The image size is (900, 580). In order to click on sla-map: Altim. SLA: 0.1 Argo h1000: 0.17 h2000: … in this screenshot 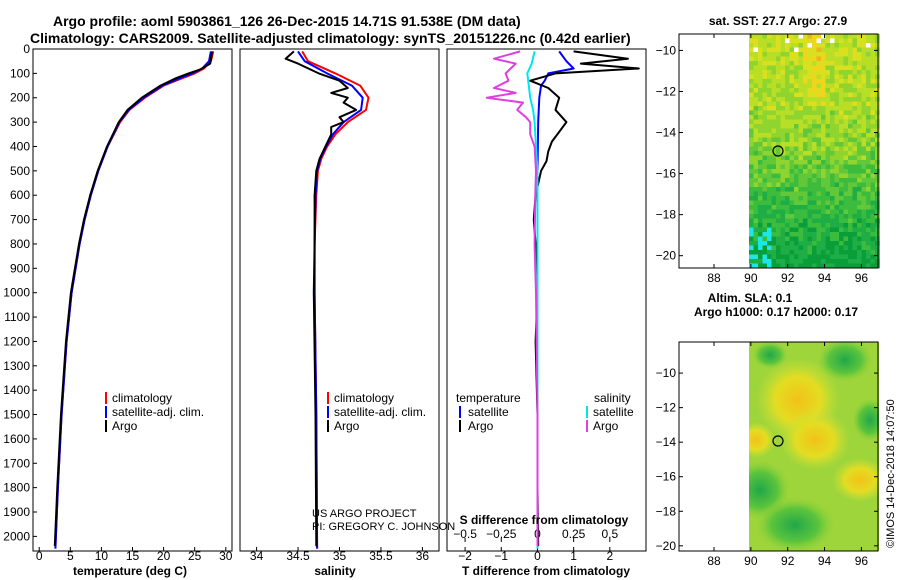, I will do `click(767, 429)`.